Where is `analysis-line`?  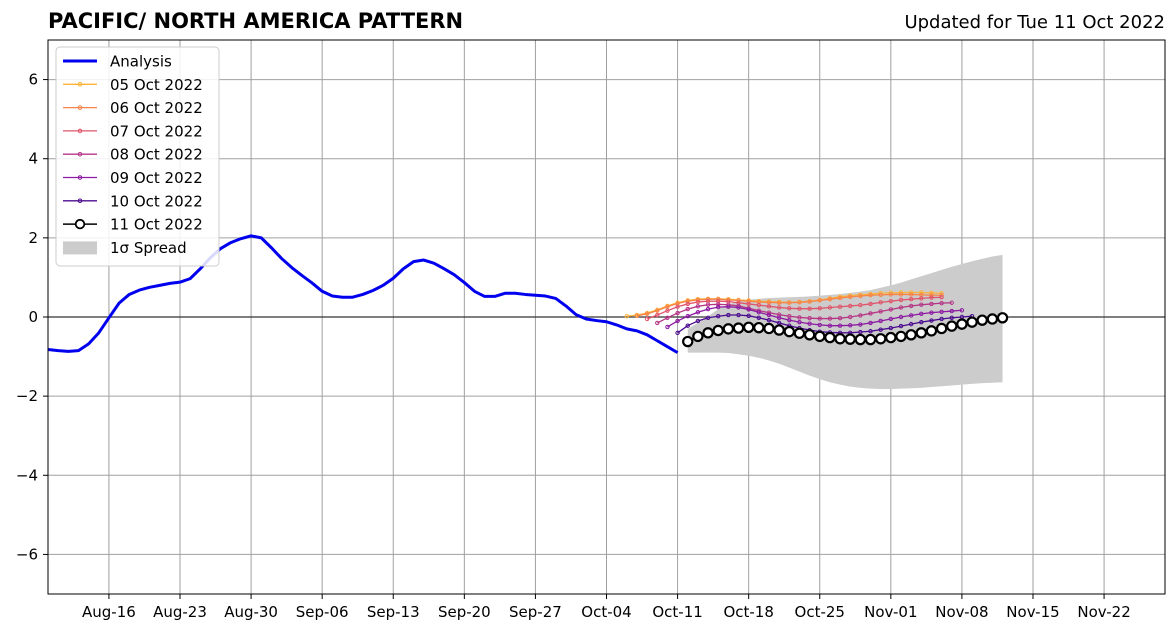
analysis-line is located at coordinates (363, 294).